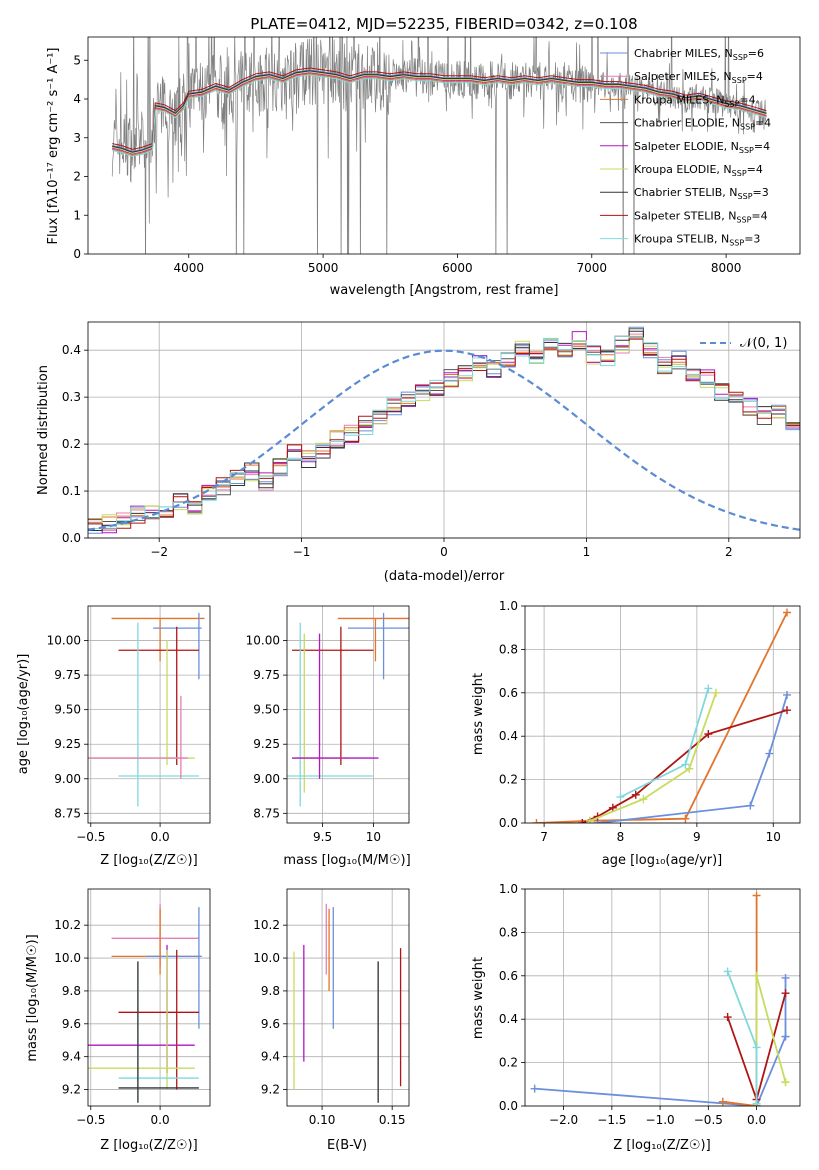 The image size is (819, 1170). I want to click on y-tick-label: 0.0, so click(508, 1106).